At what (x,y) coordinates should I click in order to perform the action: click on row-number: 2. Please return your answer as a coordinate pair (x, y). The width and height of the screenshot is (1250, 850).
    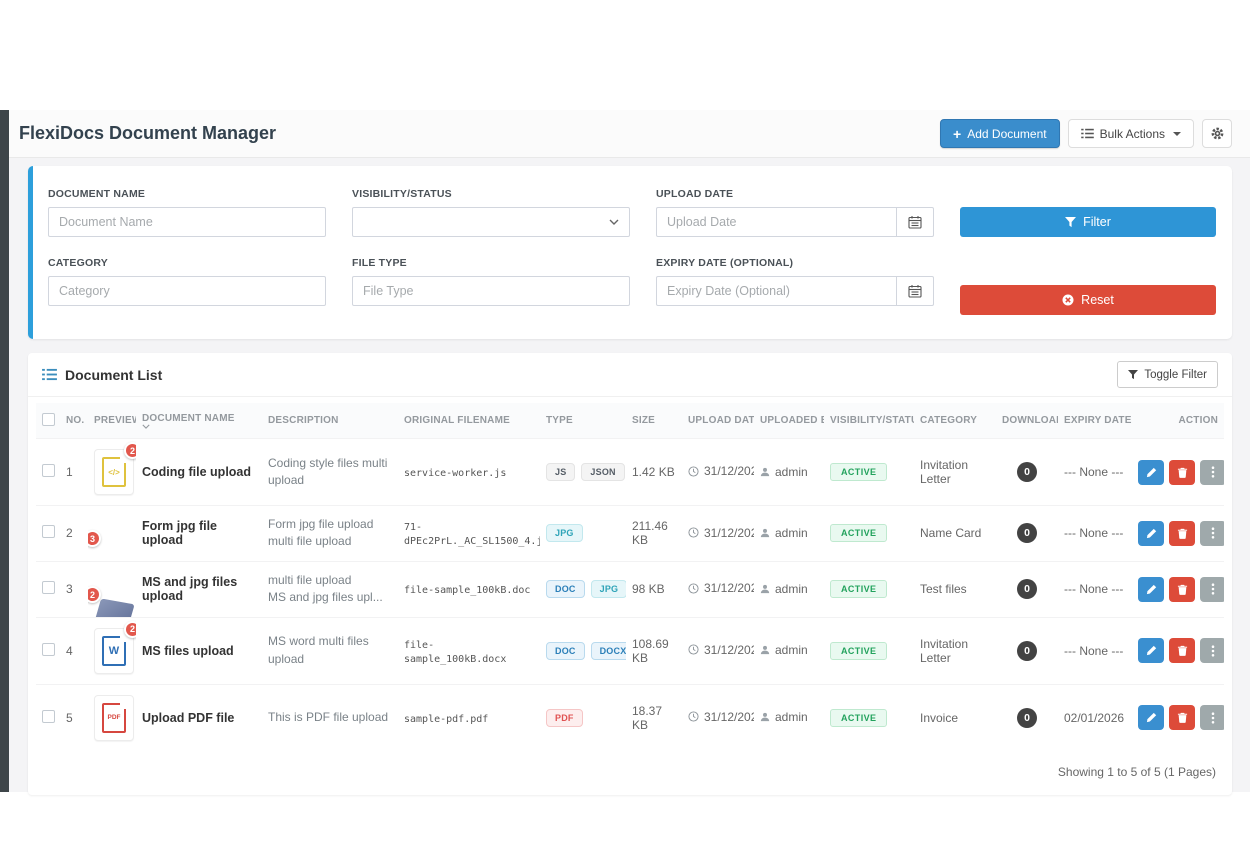
    Looking at the image, I should click on (74, 533).